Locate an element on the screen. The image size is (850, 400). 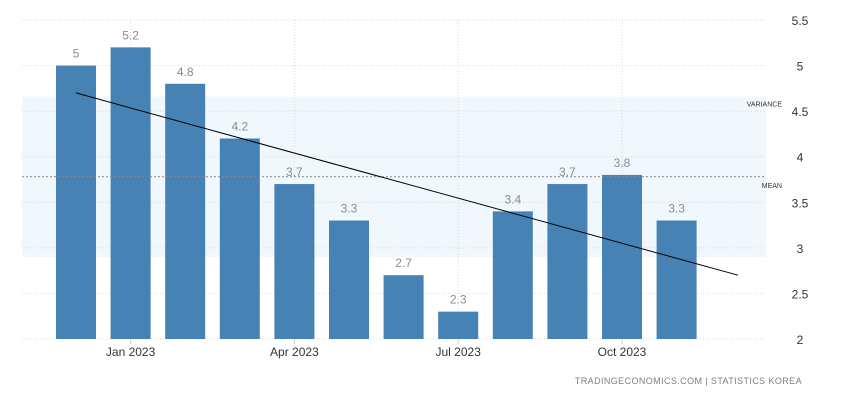
y-tick-label: 4.5 is located at coordinates (800, 112).